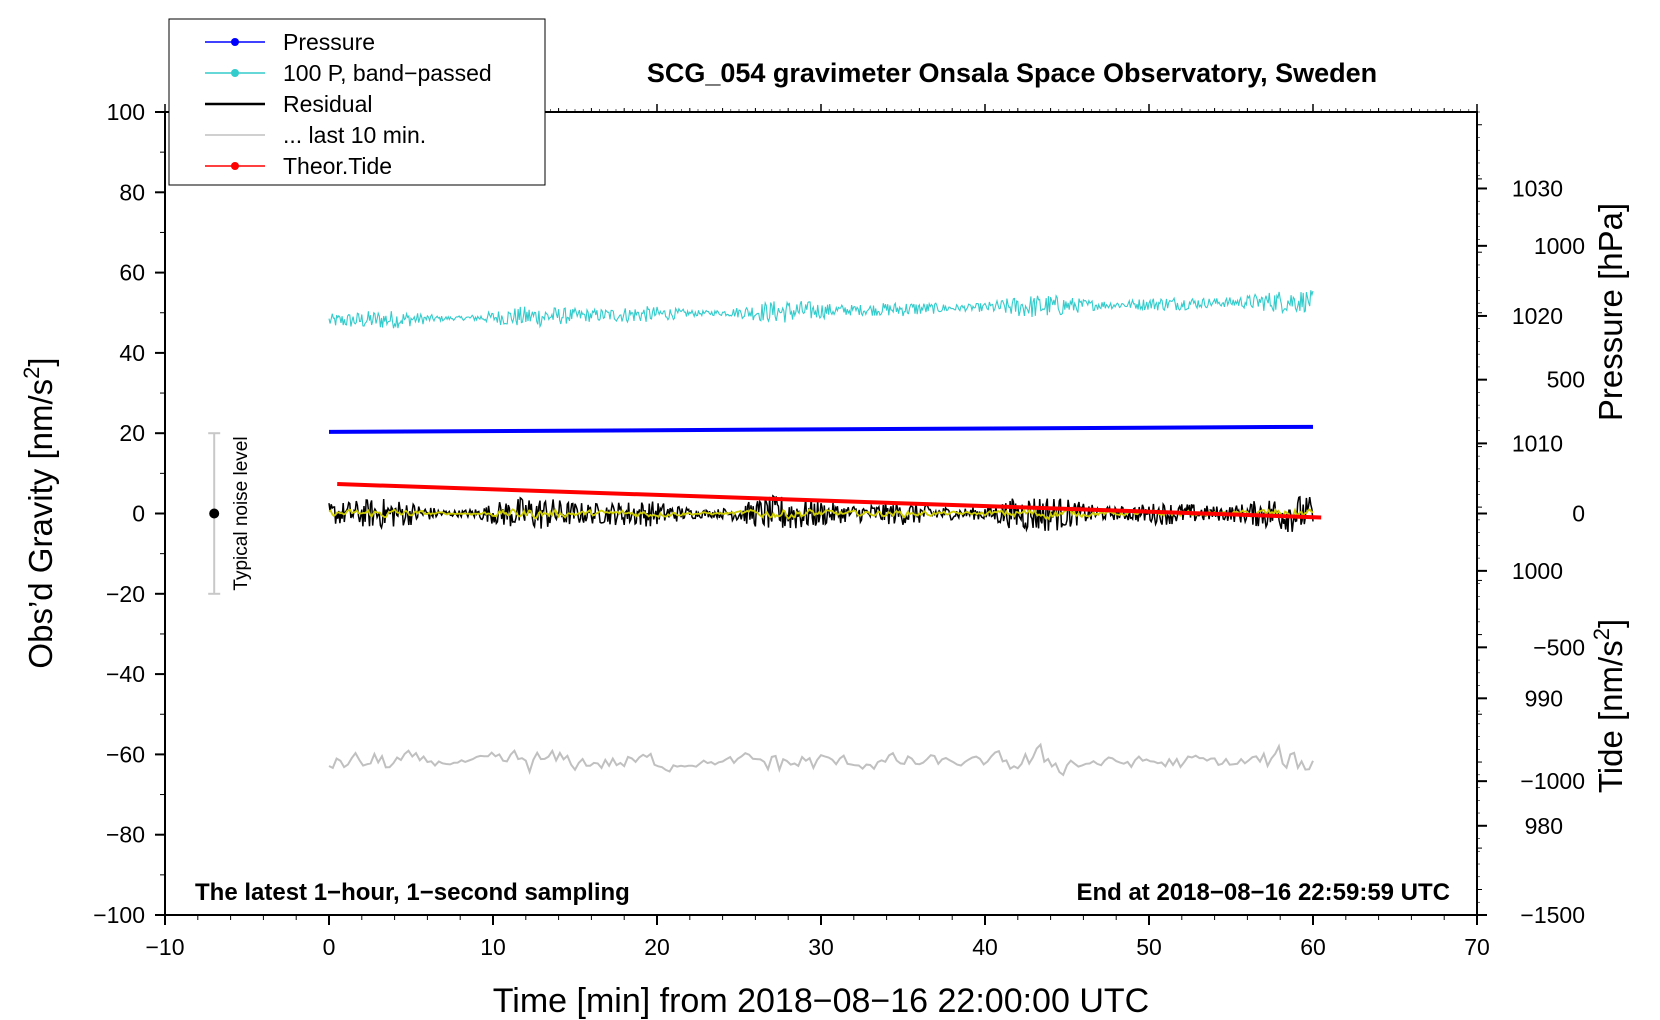  Describe the element at coordinates (821, 1001) in the screenshot. I see `x-axis-label: Time [min] from 2018−08−16 22:00:00 UTC` at that location.